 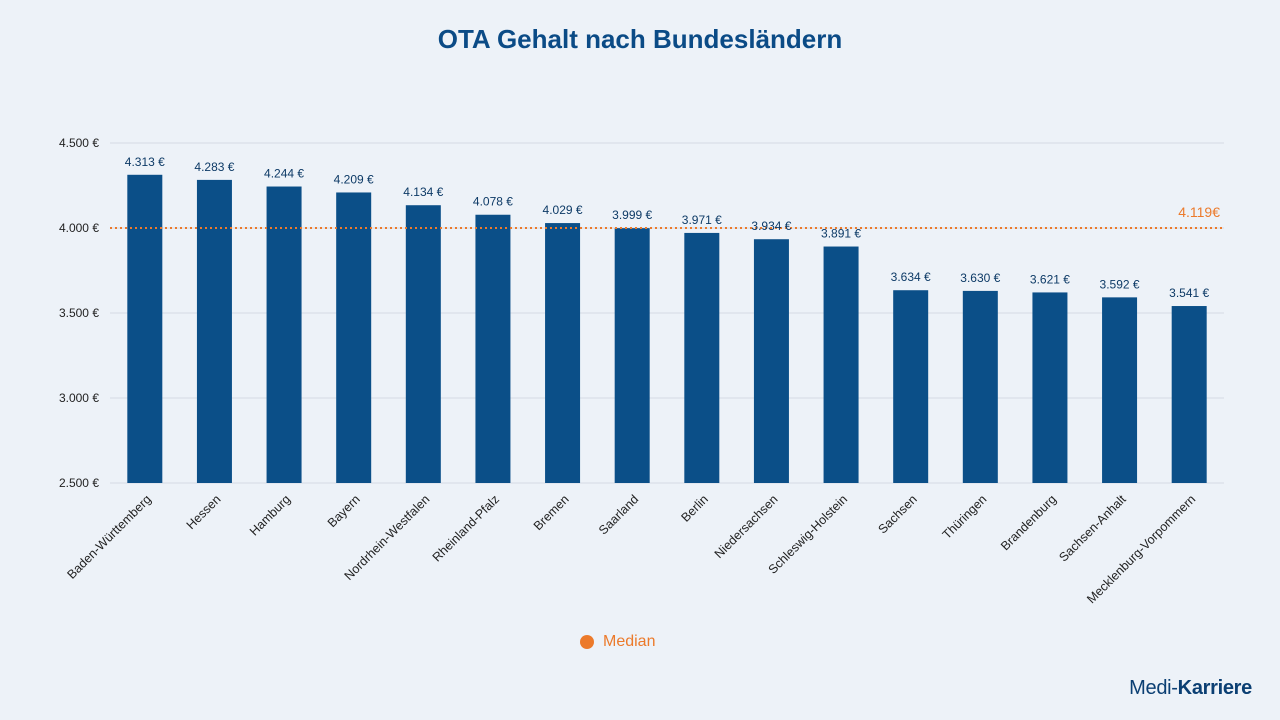 I want to click on brand-logo: Medi-Karriere, so click(x=1190, y=688).